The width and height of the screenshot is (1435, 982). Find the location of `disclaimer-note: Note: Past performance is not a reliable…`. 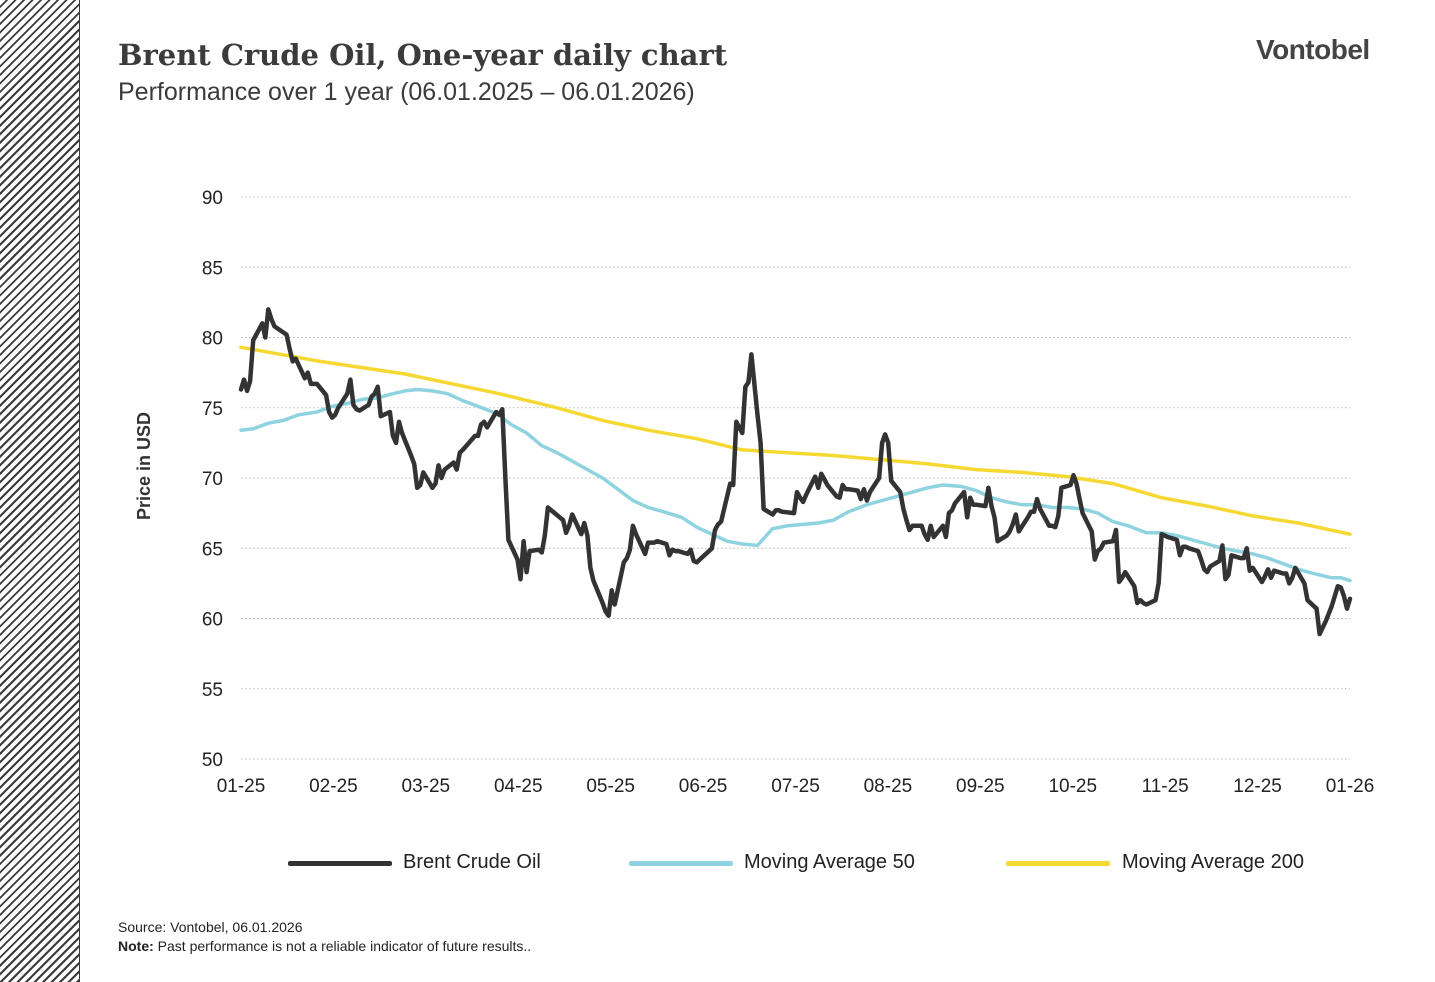

disclaimer-note: Note: Past performance is not a reliable… is located at coordinates (324, 946).